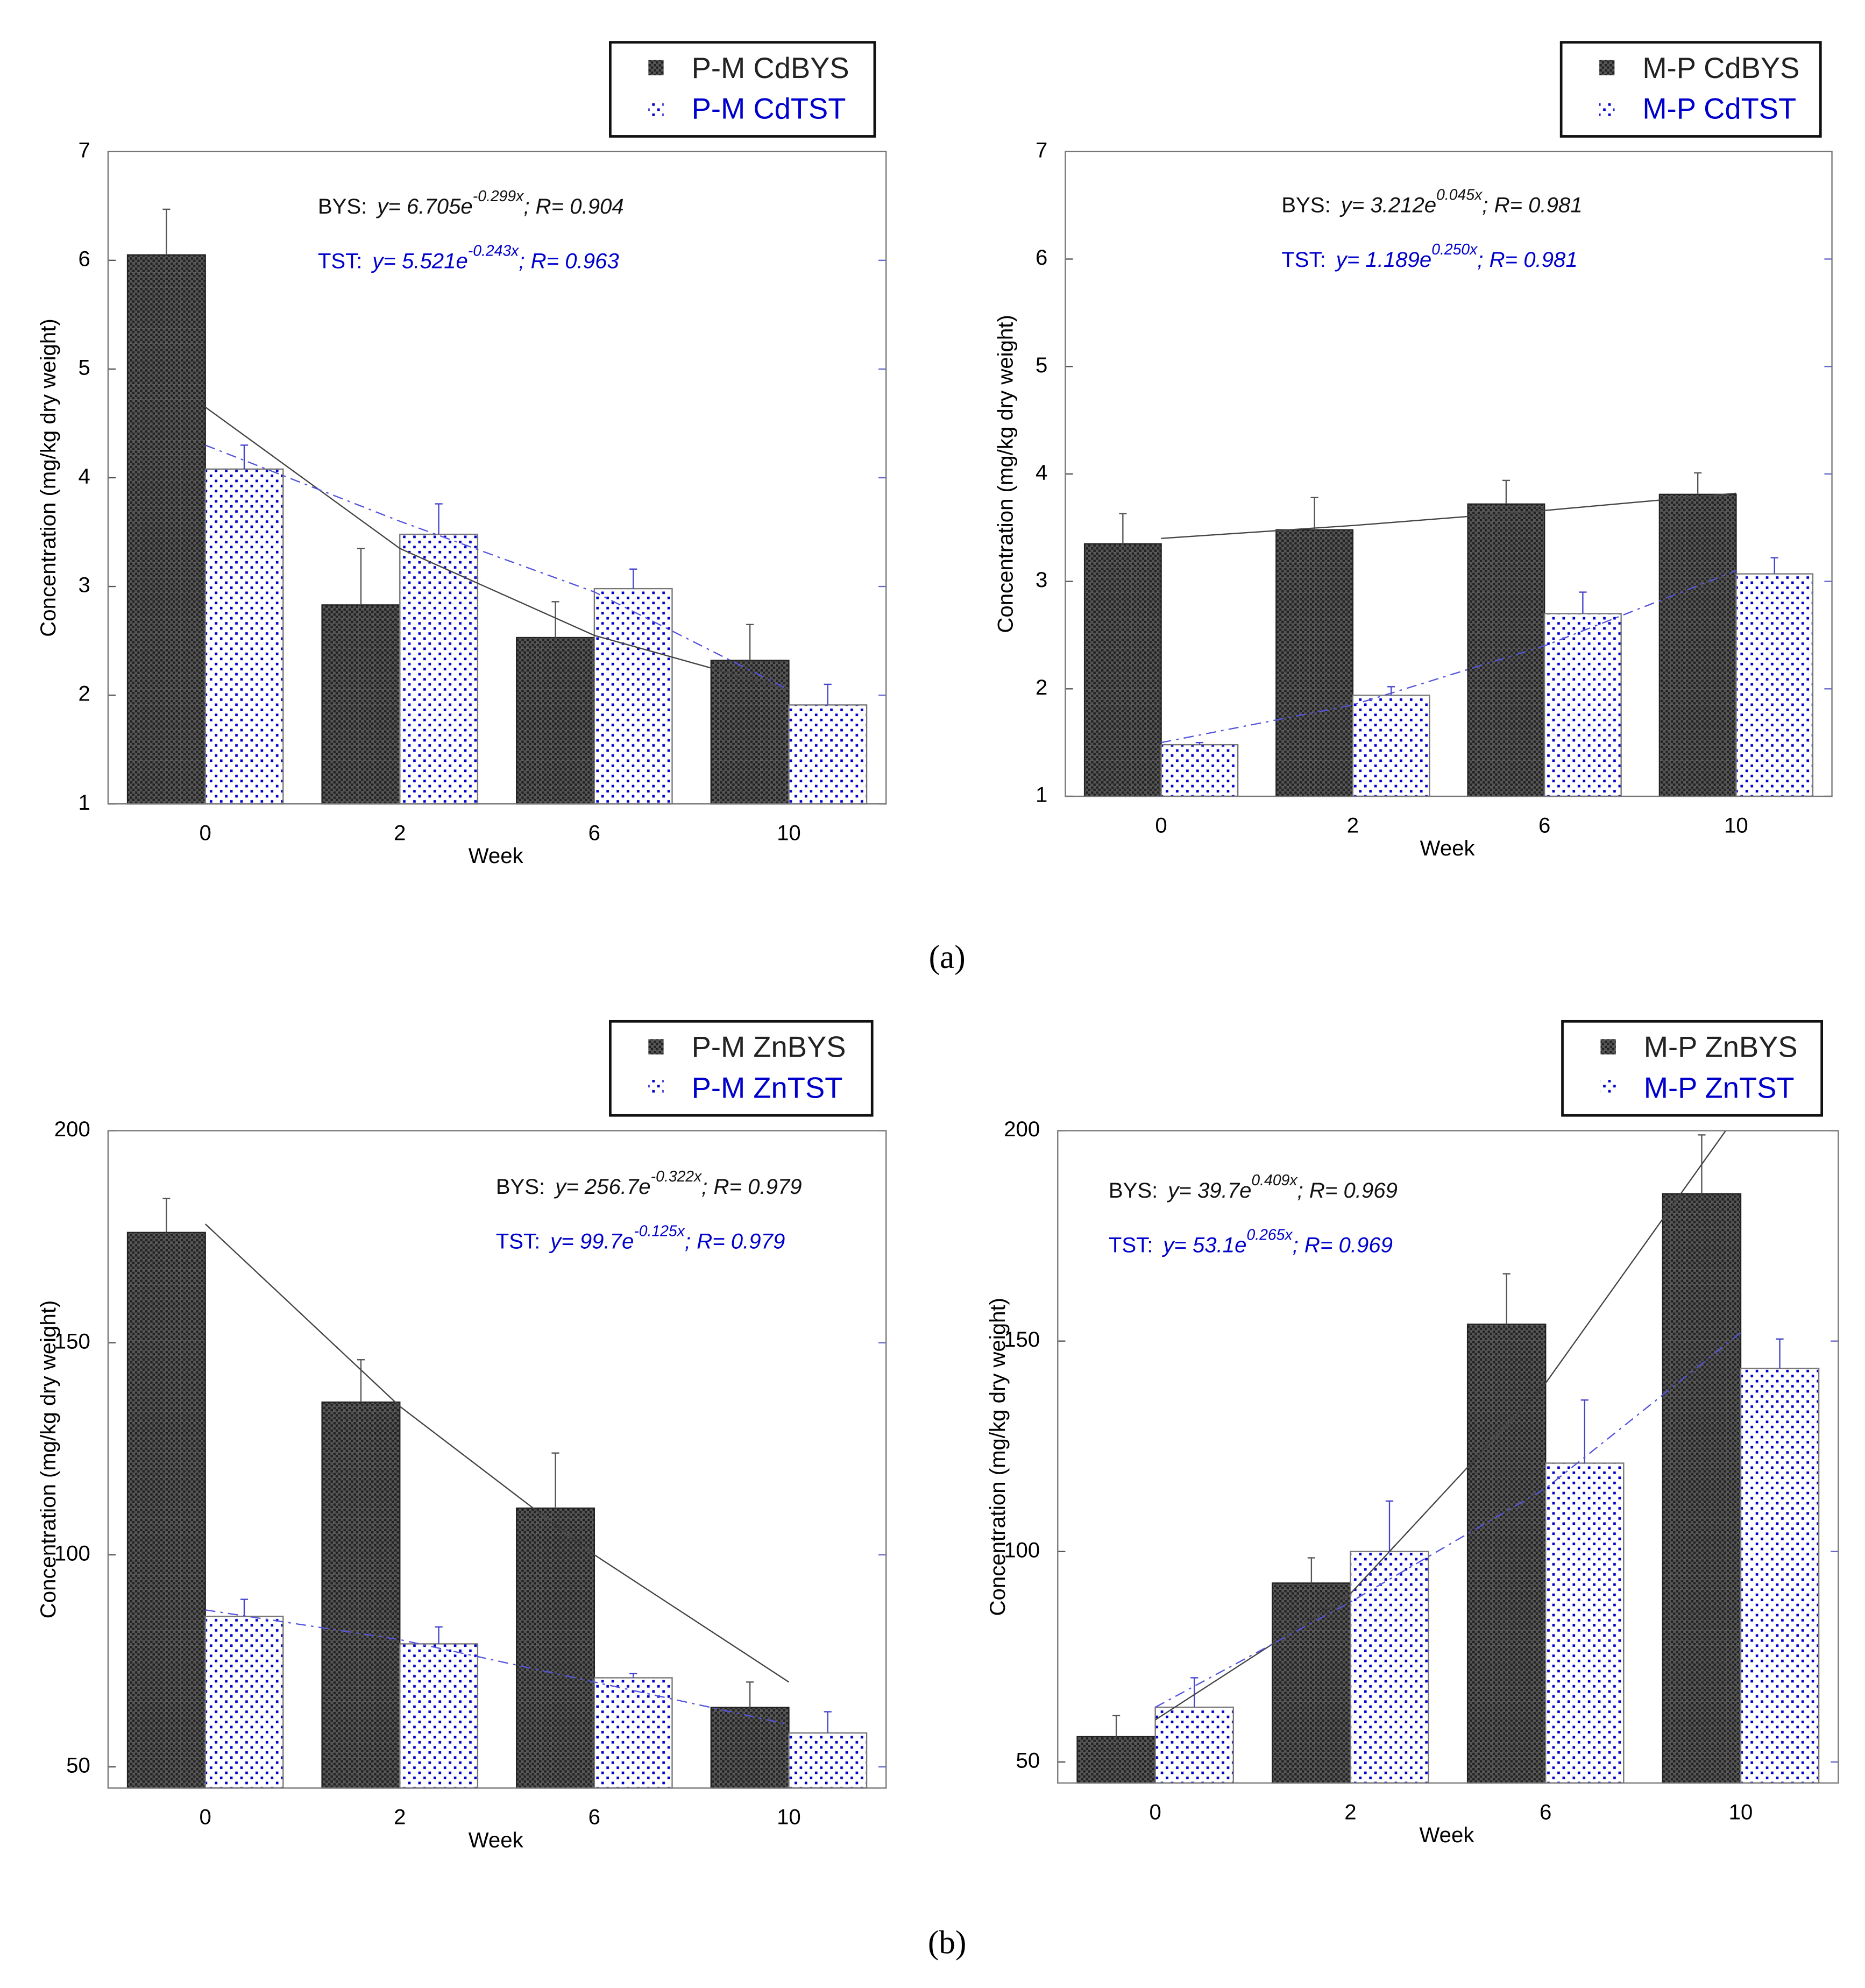 The image size is (1865, 1988). What do you see at coordinates (1042, 257) in the screenshot?
I see `y-tick-label: 6` at bounding box center [1042, 257].